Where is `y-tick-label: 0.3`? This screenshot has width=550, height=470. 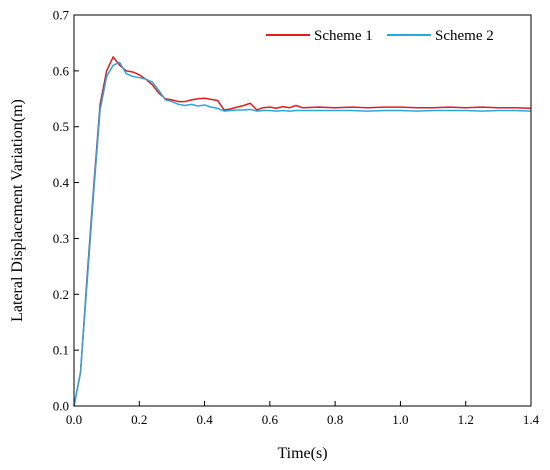 y-tick-label: 0.3 is located at coordinates (61, 238).